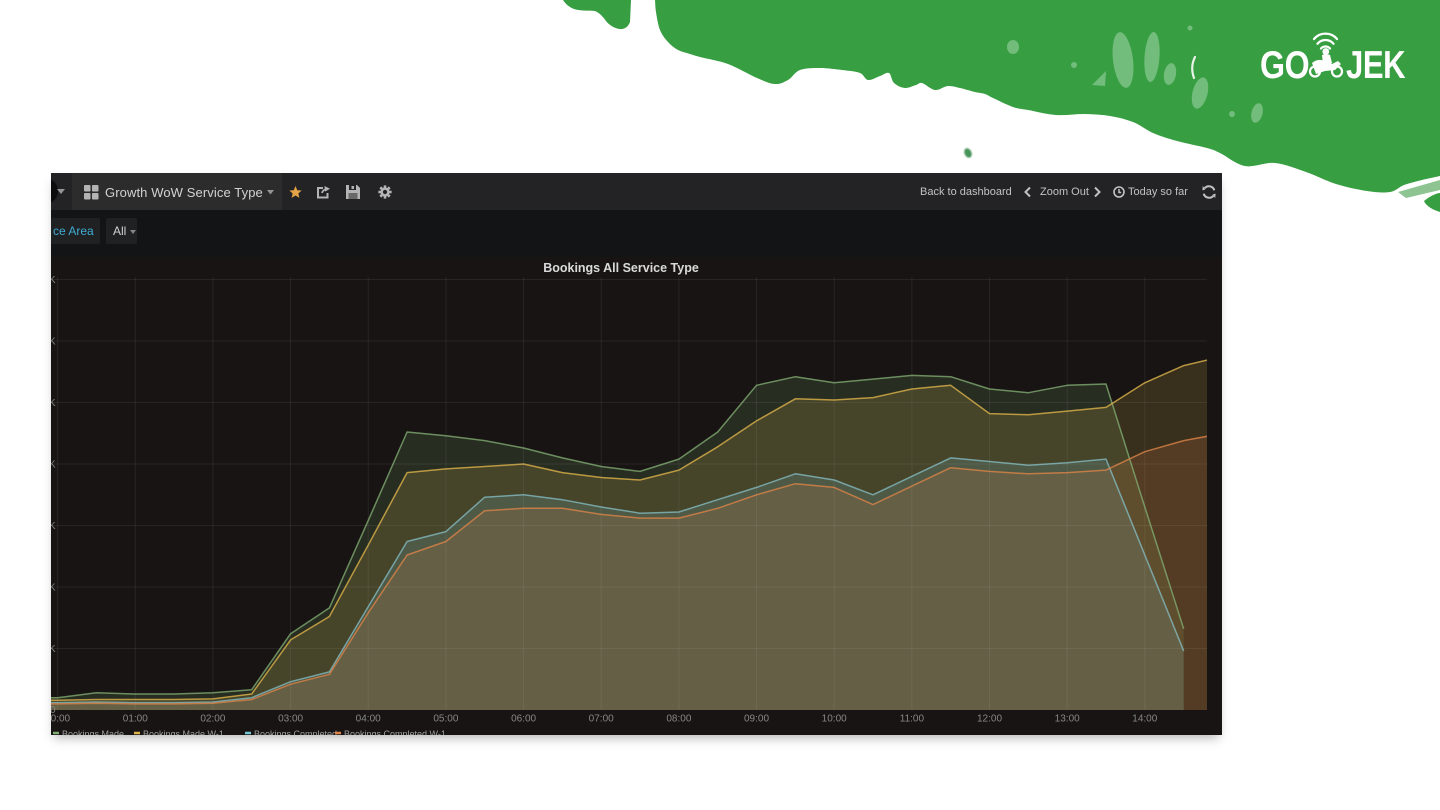  I want to click on svg-text: Bookings Made, so click(93, 732).